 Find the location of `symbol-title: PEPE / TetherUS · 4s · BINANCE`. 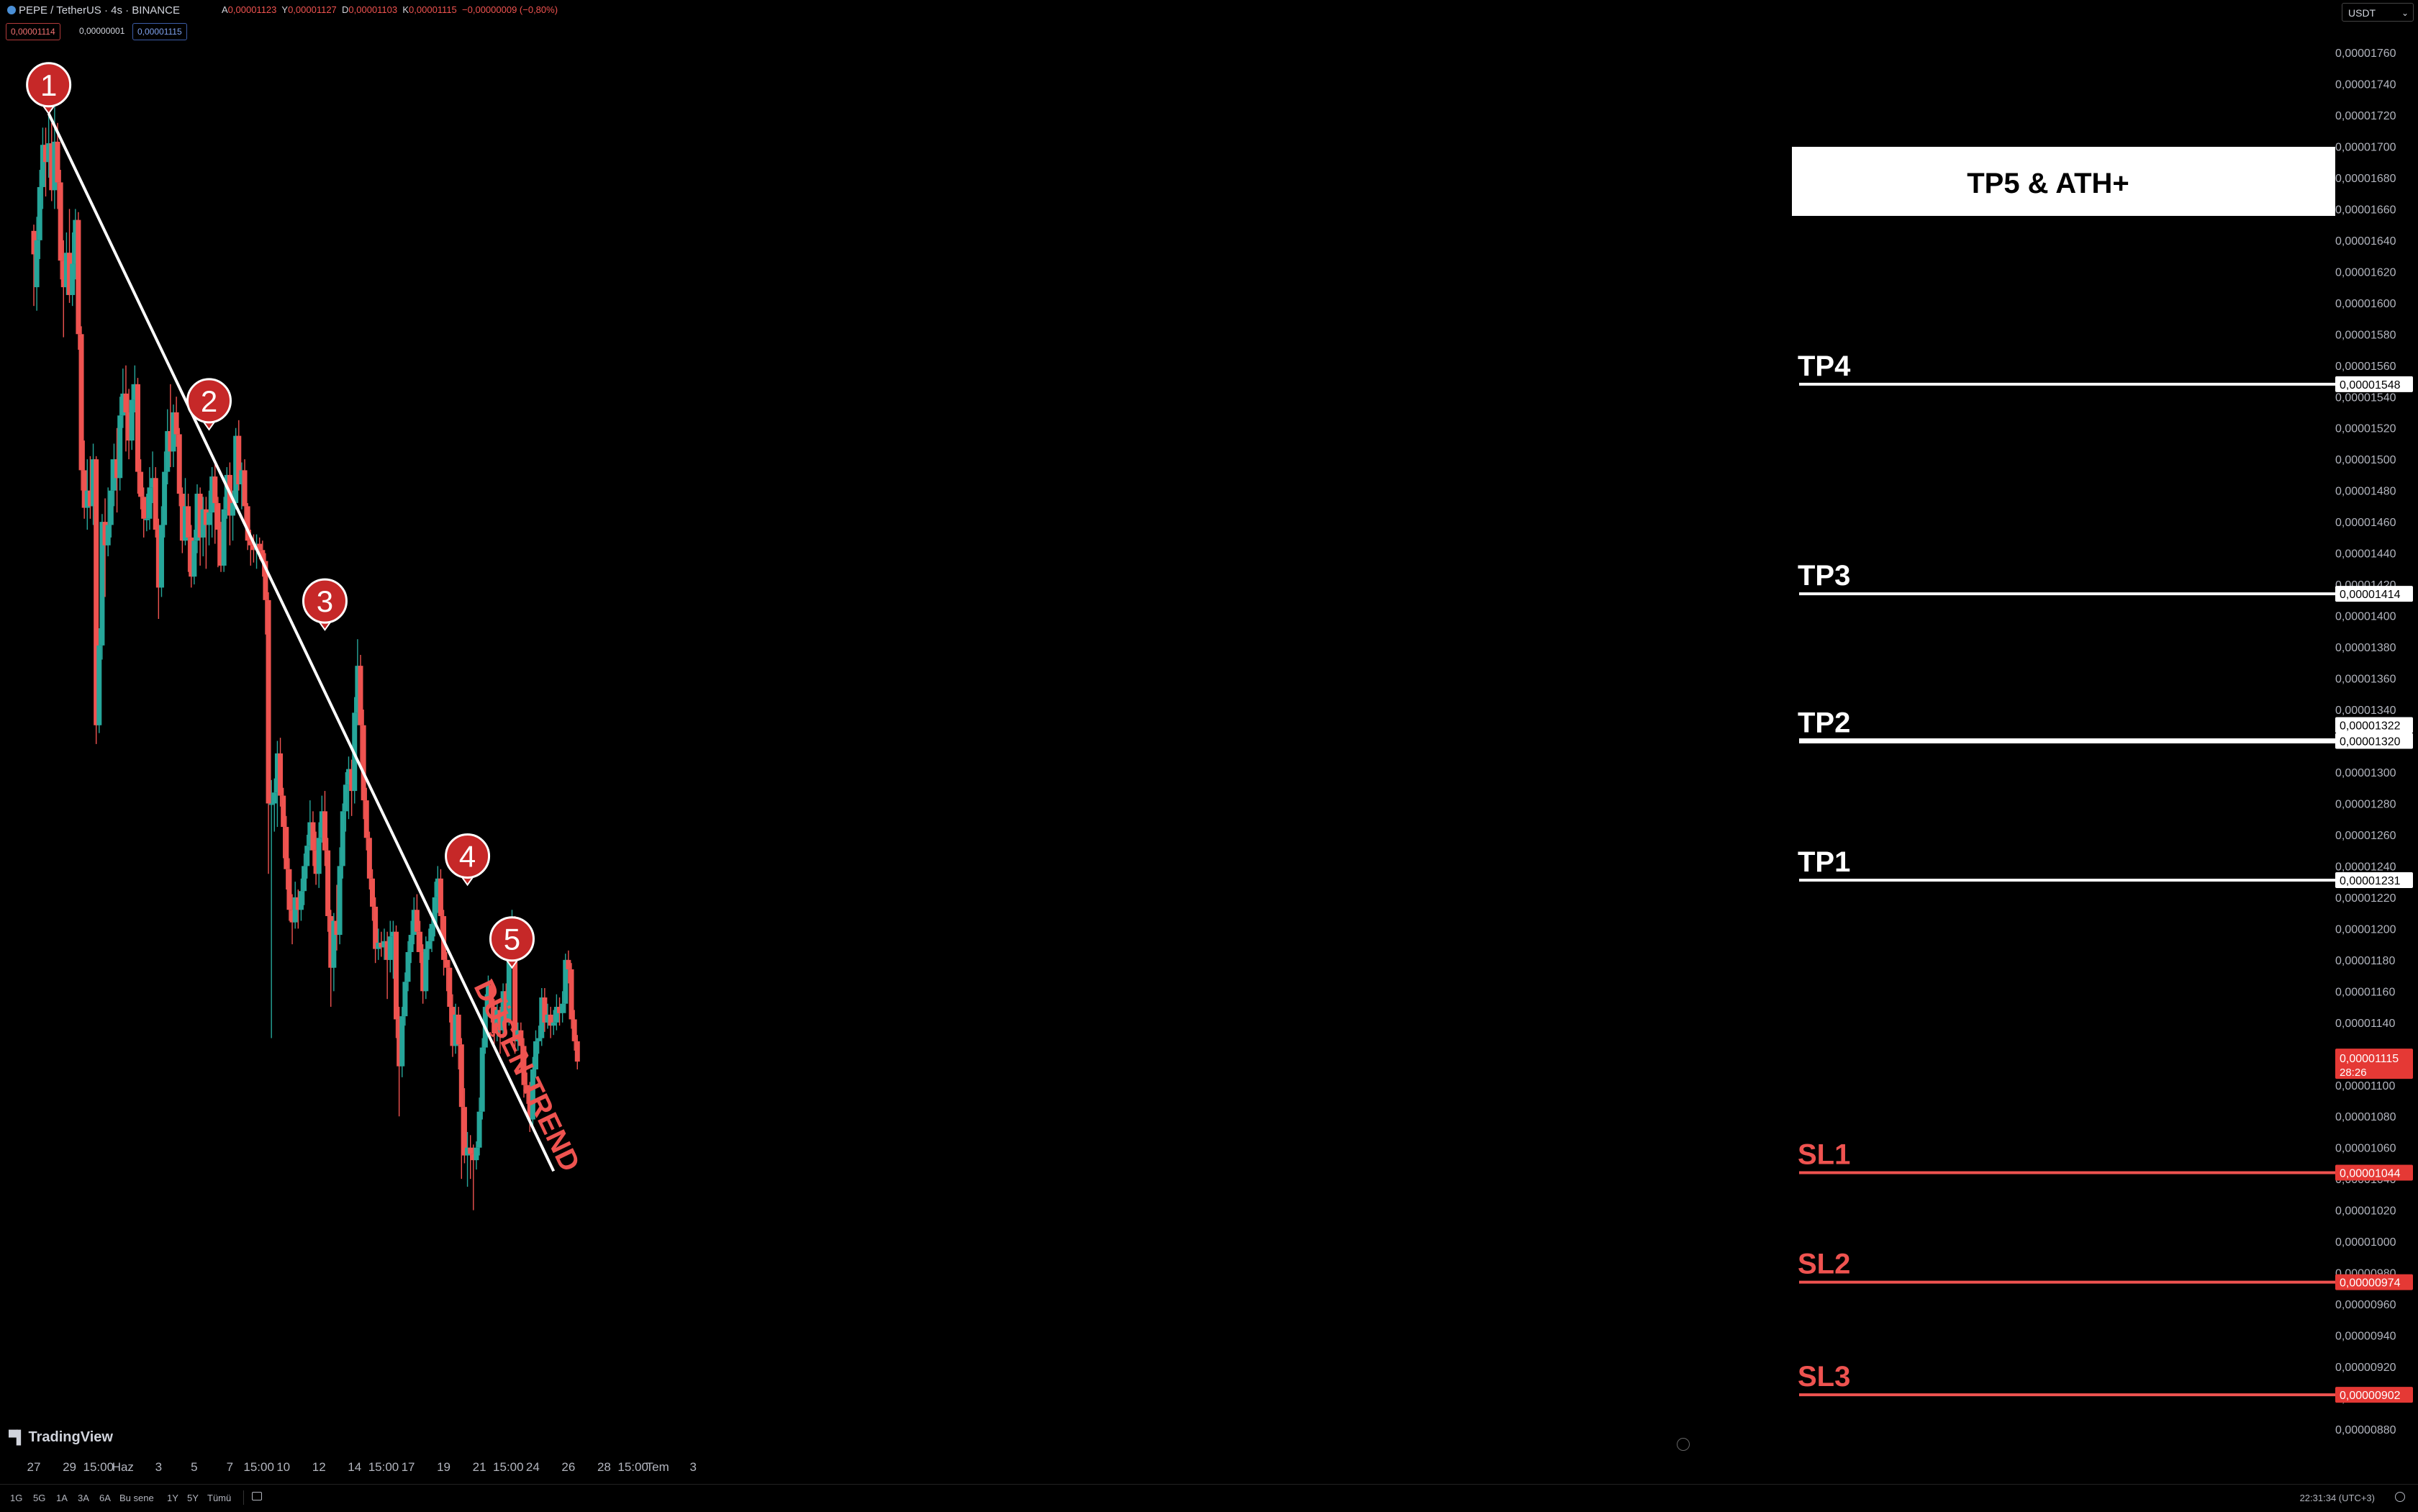

symbol-title: PEPE / TetherUS · 4s · BINANCE is located at coordinates (93, 11).